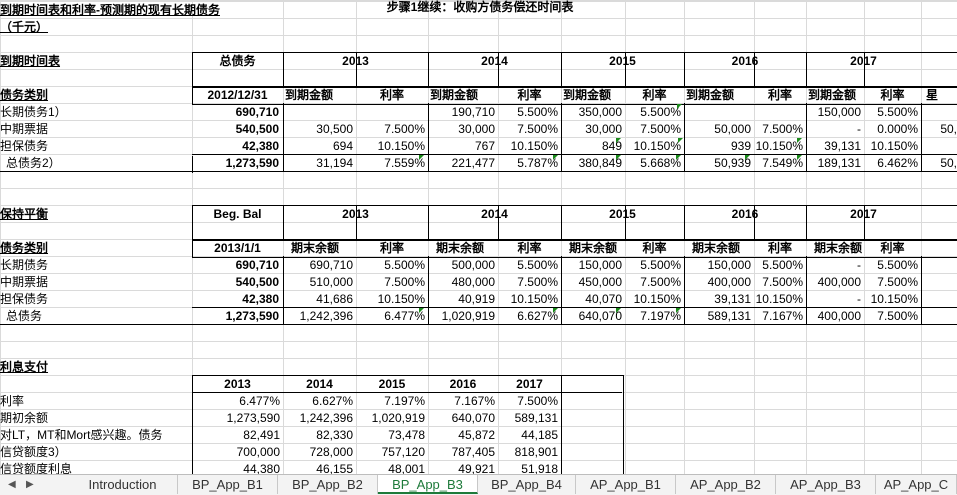 The image size is (957, 495). Describe the element at coordinates (600, 316) in the screenshot. I see `data-cell: 640,070` at that location.